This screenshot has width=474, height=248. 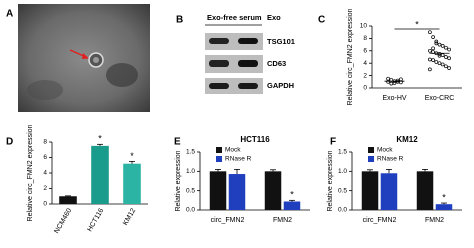 What do you see at coordinates (333, 142) in the screenshot?
I see `panel-label: F` at bounding box center [333, 142].